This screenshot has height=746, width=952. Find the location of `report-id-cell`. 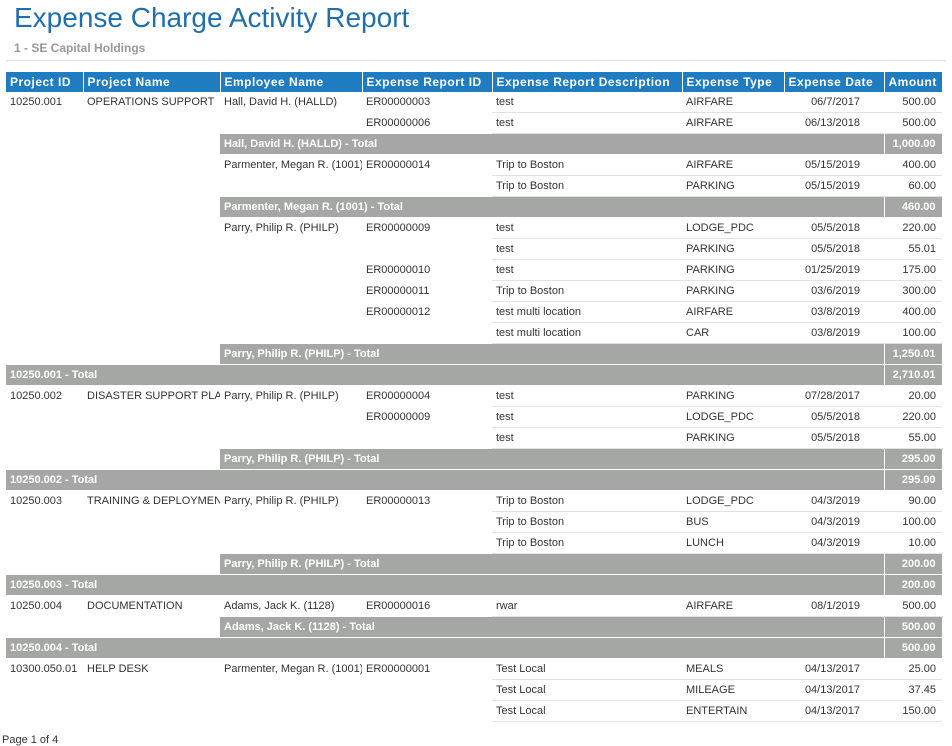

report-id-cell is located at coordinates (427, 249).